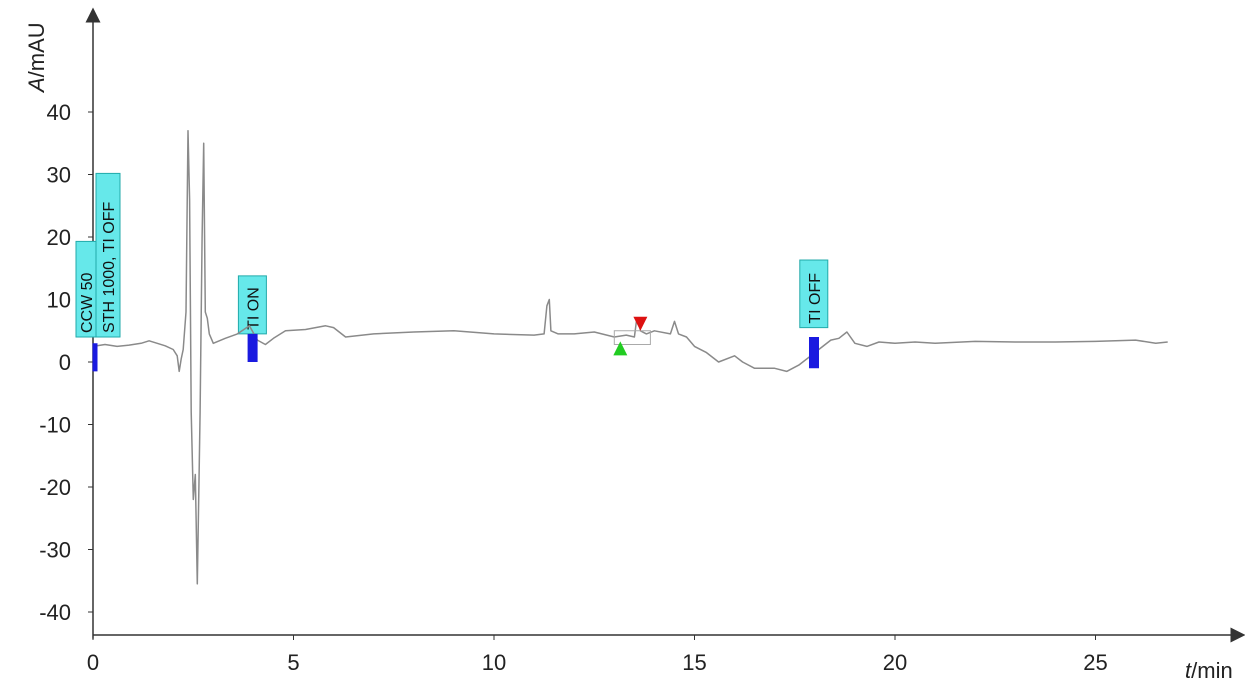 Image resolution: width=1245 pixels, height=682 pixels. Describe the element at coordinates (59, 175) in the screenshot. I see `y-tick-label: 30` at that location.